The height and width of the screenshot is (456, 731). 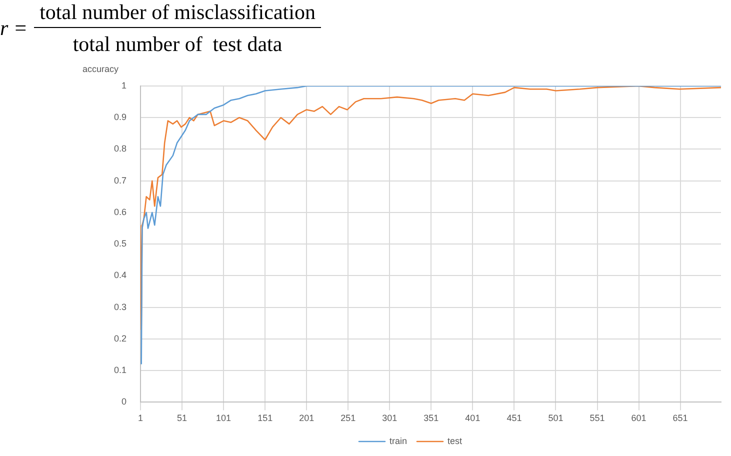 What do you see at coordinates (182, 418) in the screenshot?
I see `x-tick-label: 51` at bounding box center [182, 418].